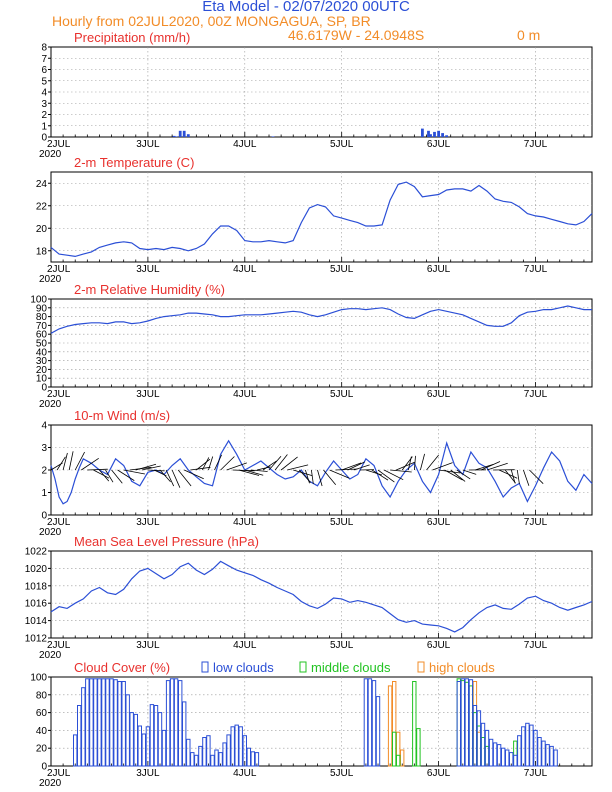 The width and height of the screenshot is (612, 792). What do you see at coordinates (42, 184) in the screenshot?
I see `temp-ytick-label: 24` at bounding box center [42, 184].